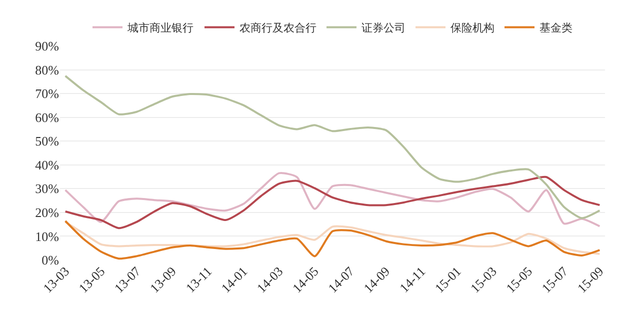  What do you see at coordinates (278, 28) in the screenshot?
I see `legend-label: 农商行及农合行` at bounding box center [278, 28].